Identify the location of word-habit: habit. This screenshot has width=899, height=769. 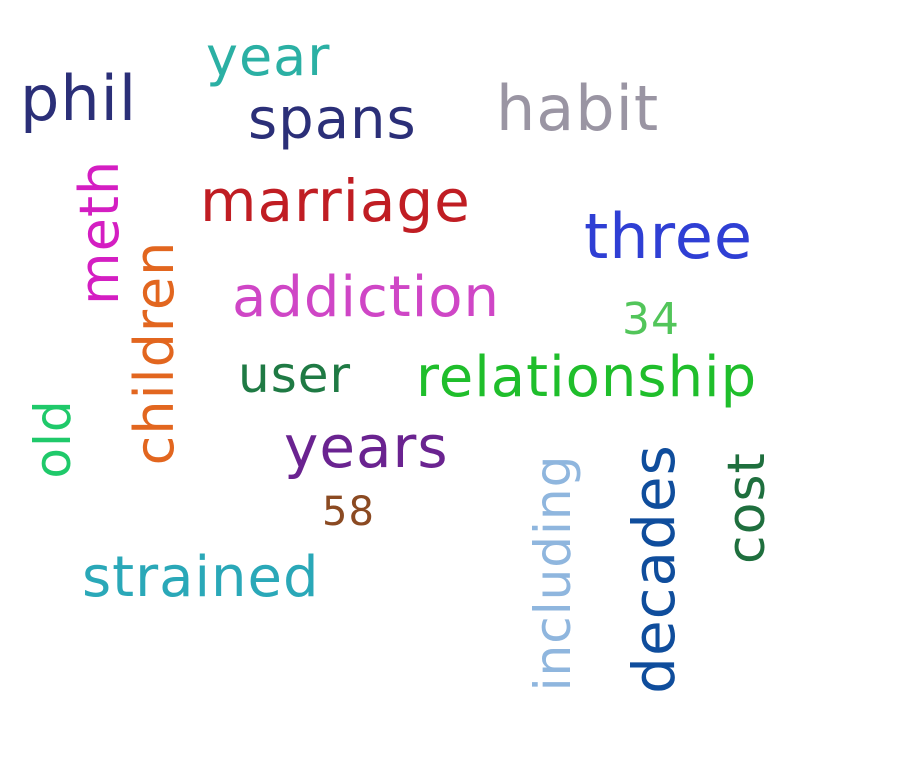
(578, 108).